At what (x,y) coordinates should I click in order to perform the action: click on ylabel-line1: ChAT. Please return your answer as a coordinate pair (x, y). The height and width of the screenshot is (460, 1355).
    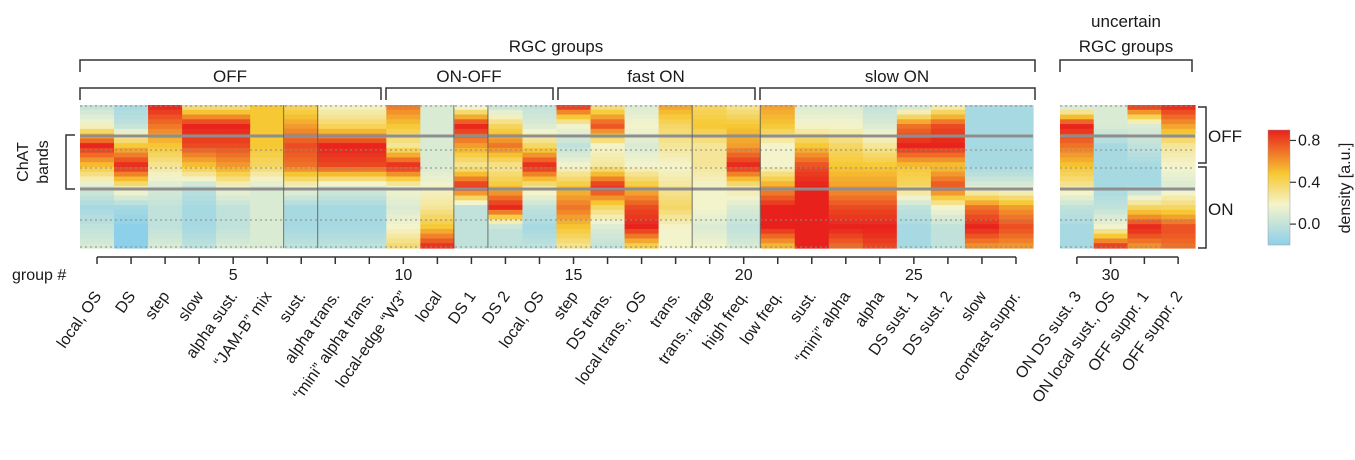
    Looking at the image, I should click on (23, 162).